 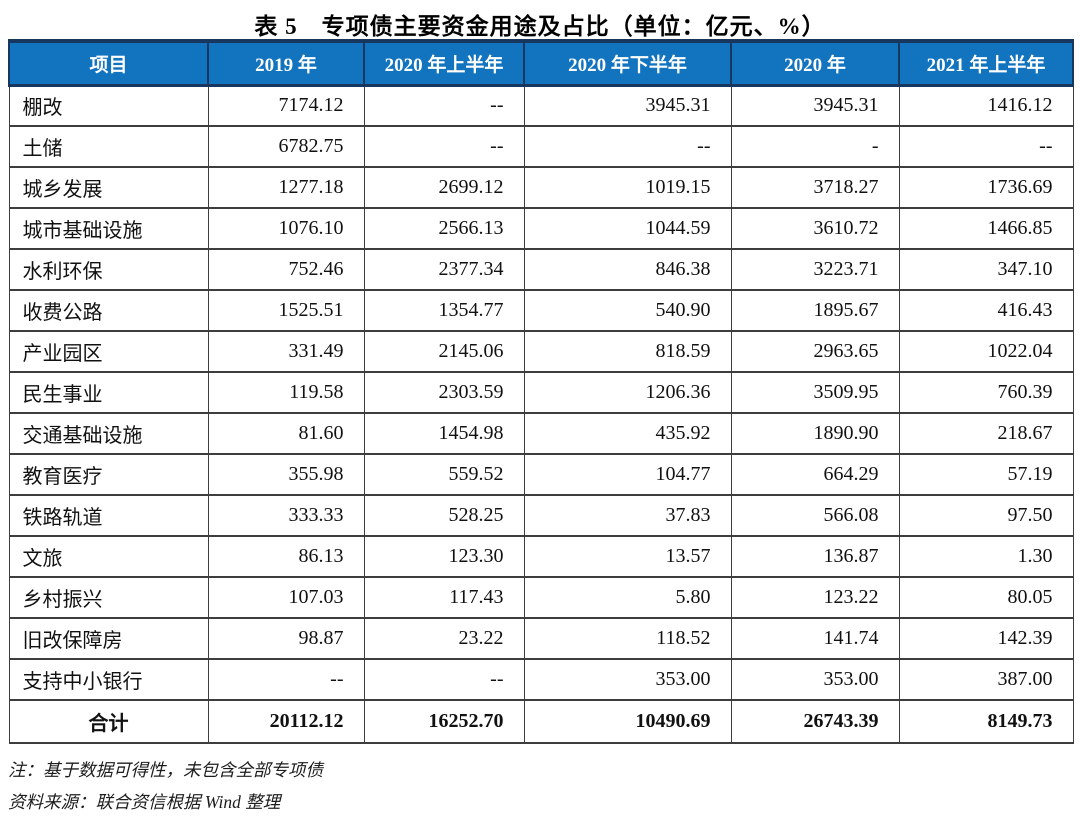 I want to click on row-label: 城乡发展, so click(x=108, y=187).